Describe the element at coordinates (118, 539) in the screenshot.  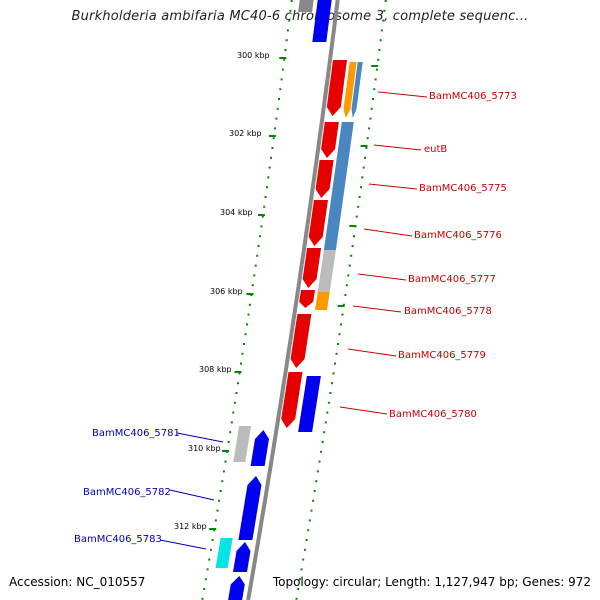
I see `gene-label-bammc406-5783: BamMC406_5783` at that location.